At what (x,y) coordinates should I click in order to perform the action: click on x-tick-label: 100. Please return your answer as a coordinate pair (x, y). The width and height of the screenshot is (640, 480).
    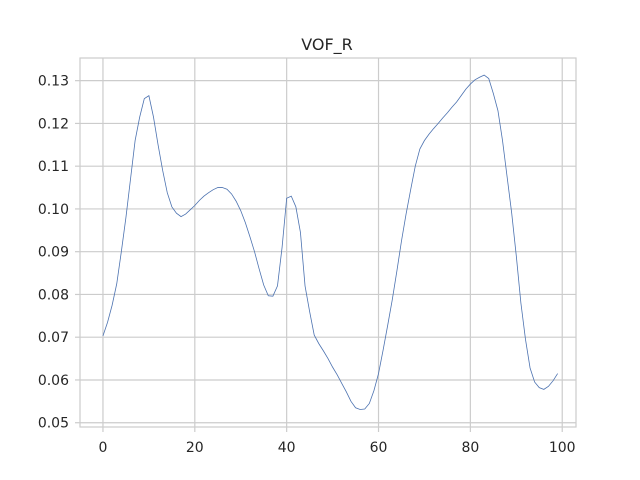
    Looking at the image, I should click on (562, 448).